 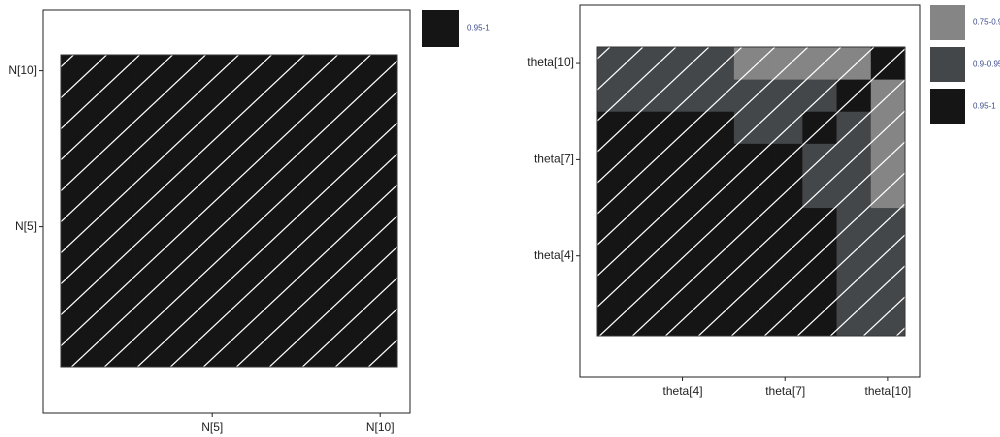 What do you see at coordinates (986, 64) in the screenshot?
I see `legend-label: 0.9-0.95` at bounding box center [986, 64].